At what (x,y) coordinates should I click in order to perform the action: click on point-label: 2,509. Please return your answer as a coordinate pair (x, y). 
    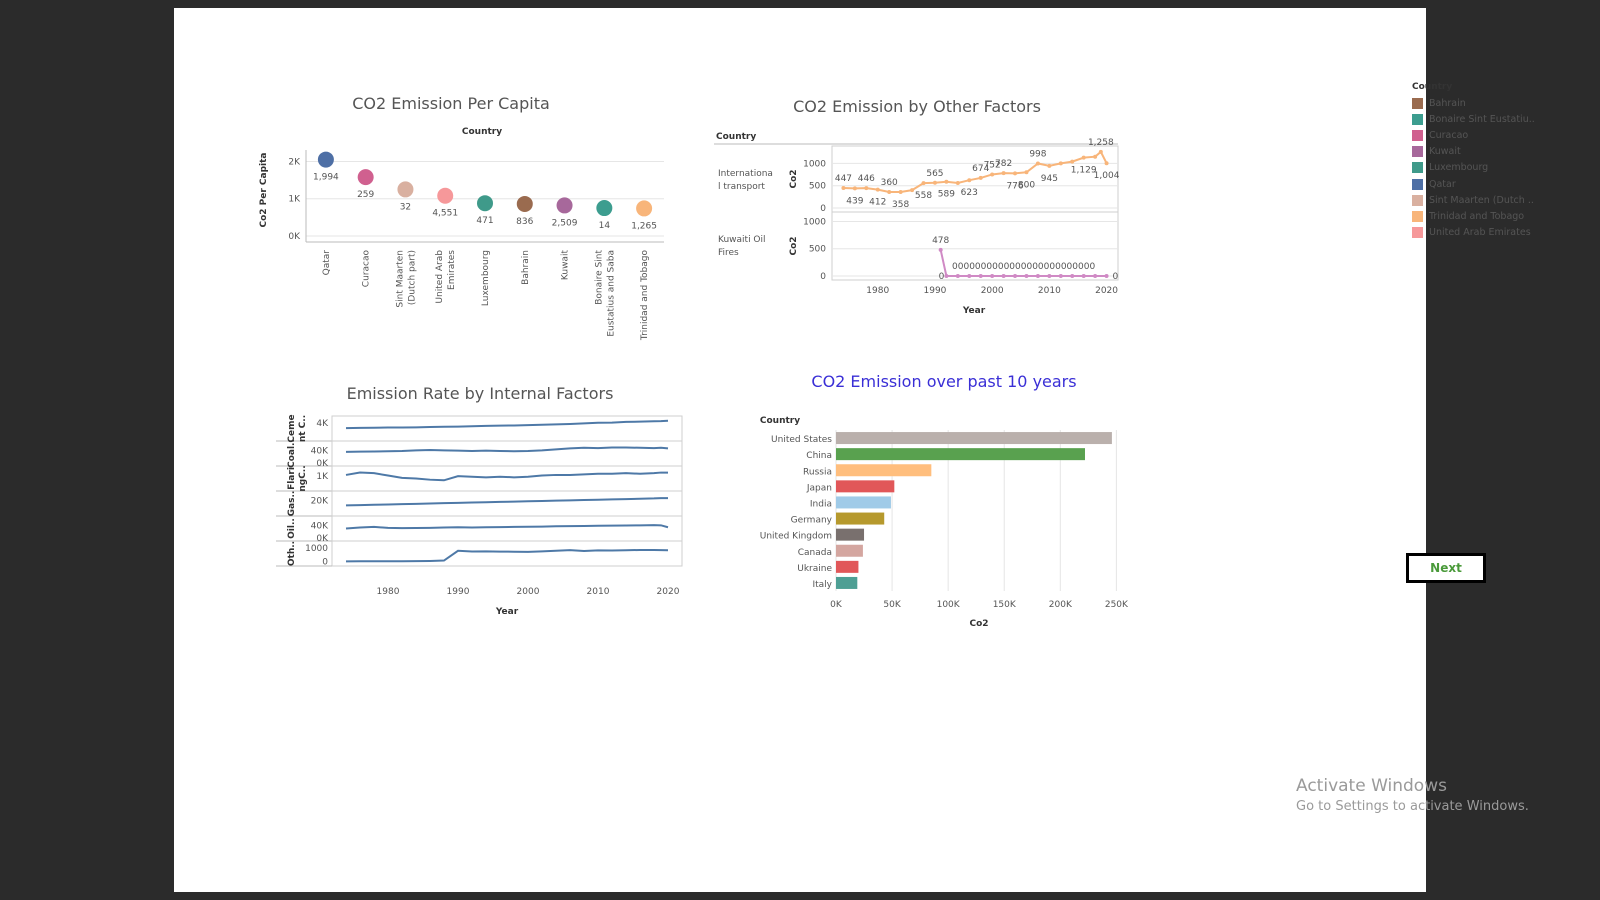
    Looking at the image, I should click on (565, 223).